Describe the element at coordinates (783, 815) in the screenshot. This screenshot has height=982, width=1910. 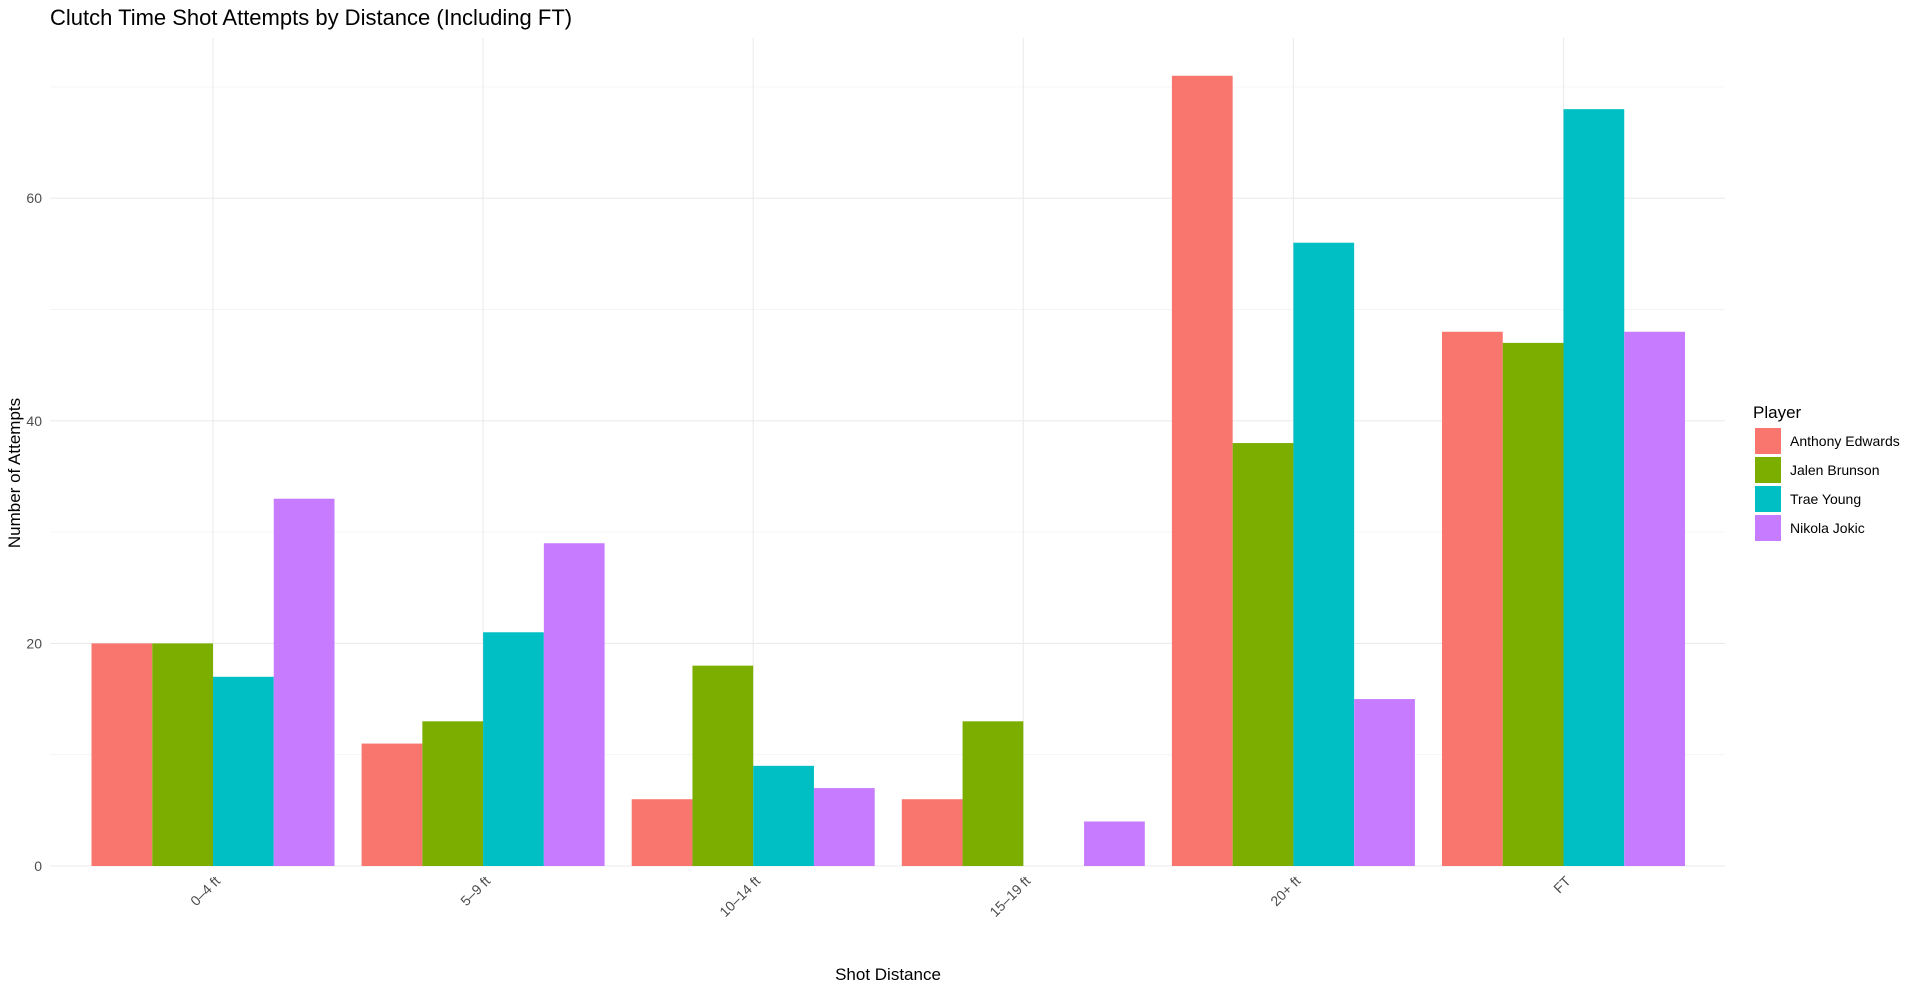
I see `bar-trae-young-10-14-ft` at that location.